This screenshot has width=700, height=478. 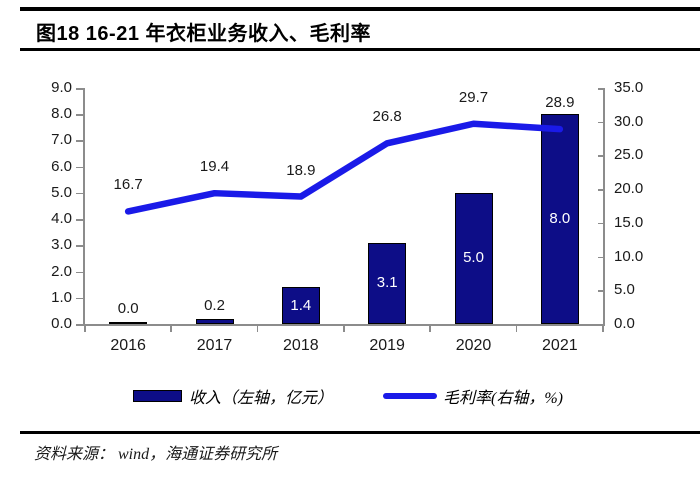 What do you see at coordinates (629, 256) in the screenshot?
I see `right-axis-tick-label: 10.0` at bounding box center [629, 256].